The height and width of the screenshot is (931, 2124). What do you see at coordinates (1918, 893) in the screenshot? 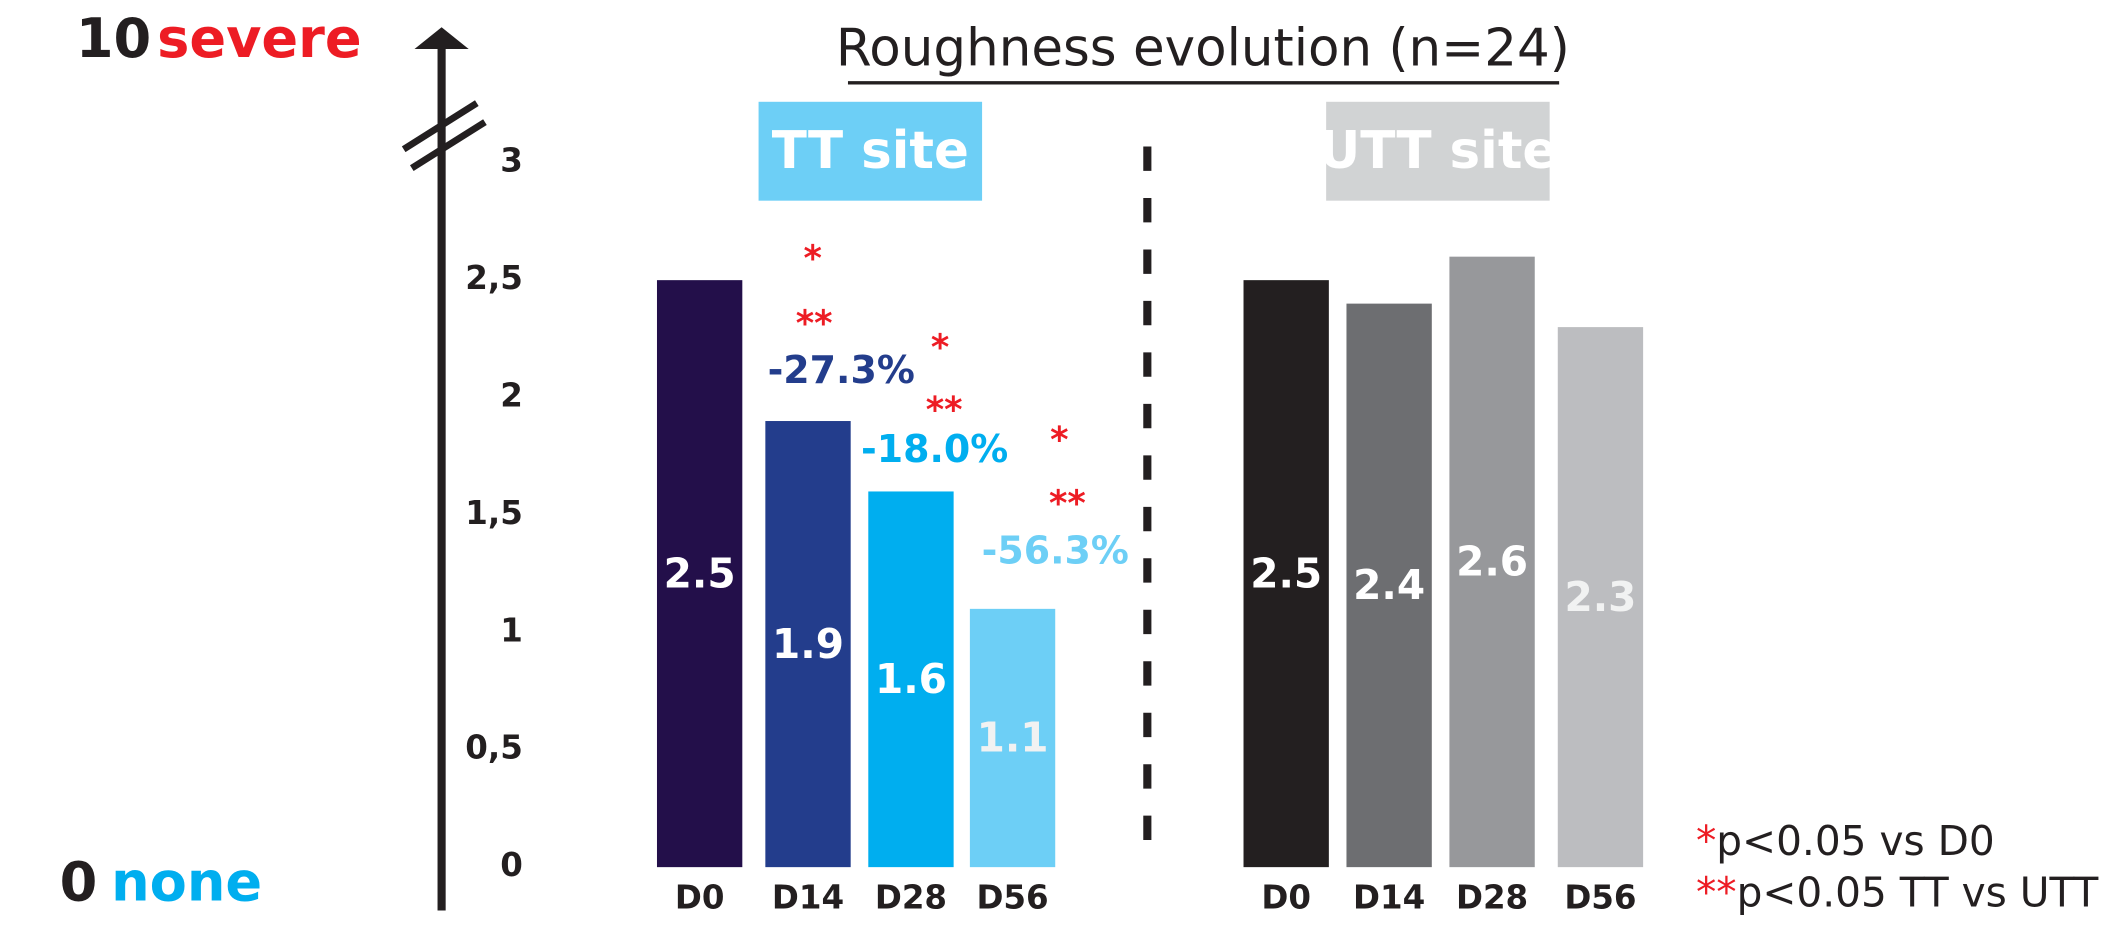
I see `footnote-text: p<0.05 TT vs UTT` at bounding box center [1918, 893].